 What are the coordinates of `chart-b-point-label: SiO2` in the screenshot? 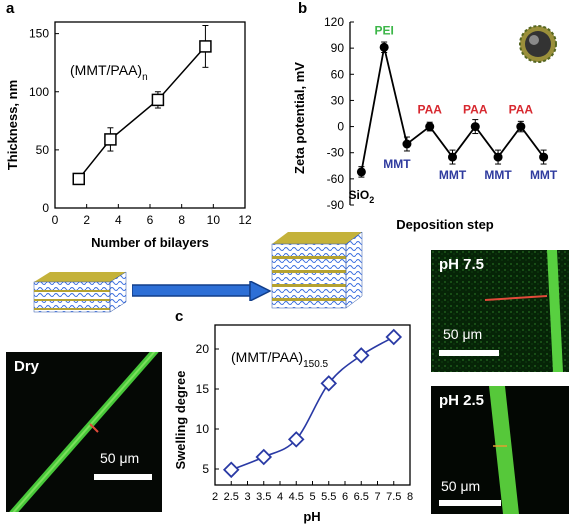 It's located at (362, 196).